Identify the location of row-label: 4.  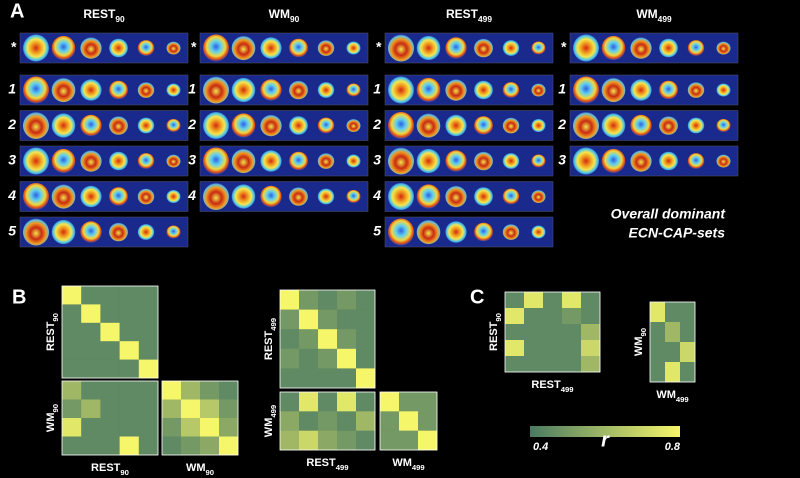
(191, 195).